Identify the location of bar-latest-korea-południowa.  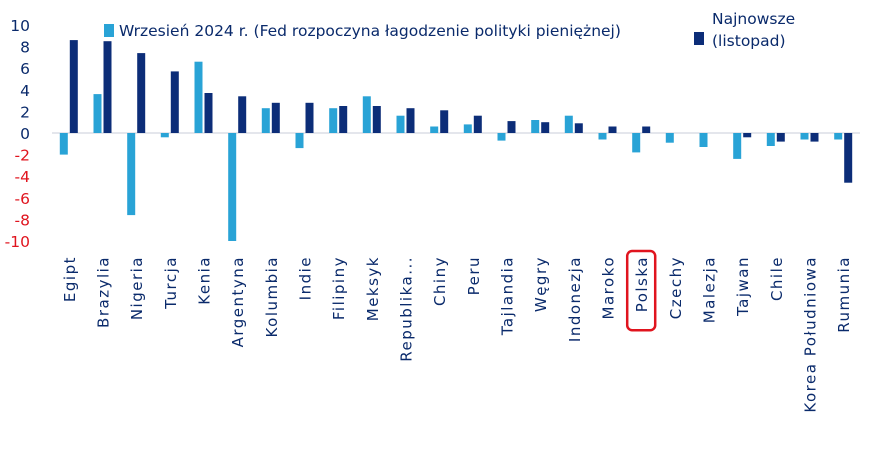
(814, 137).